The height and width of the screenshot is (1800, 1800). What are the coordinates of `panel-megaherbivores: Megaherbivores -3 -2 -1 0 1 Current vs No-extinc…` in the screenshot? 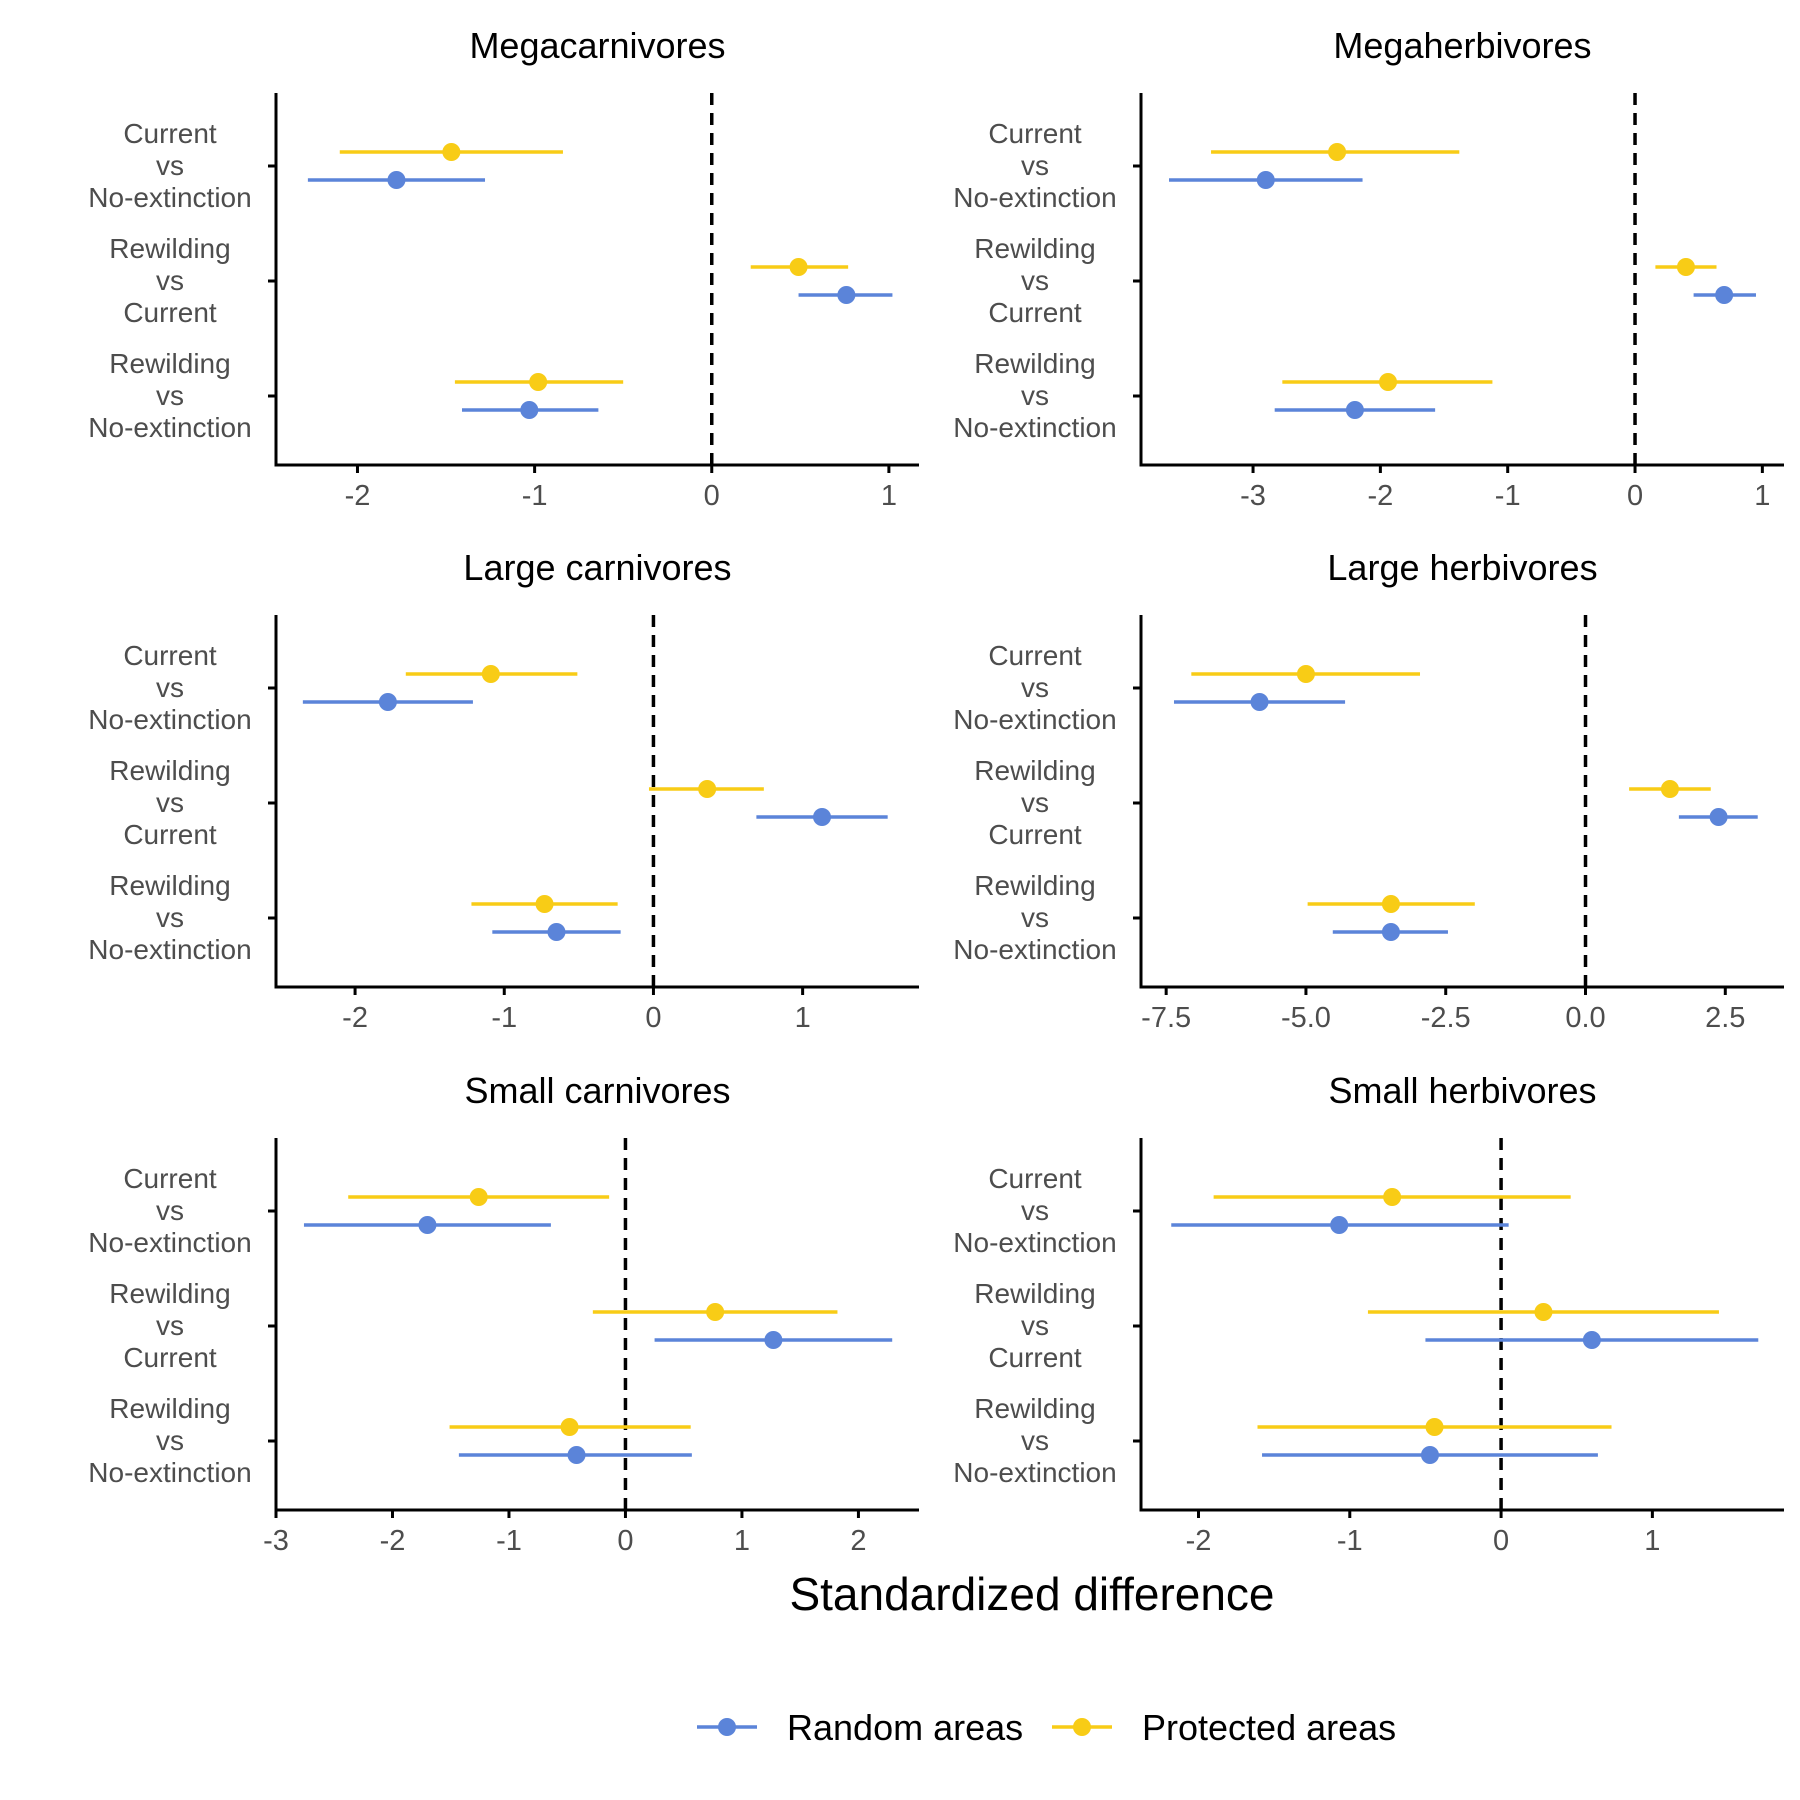 It's located at (1368, 268).